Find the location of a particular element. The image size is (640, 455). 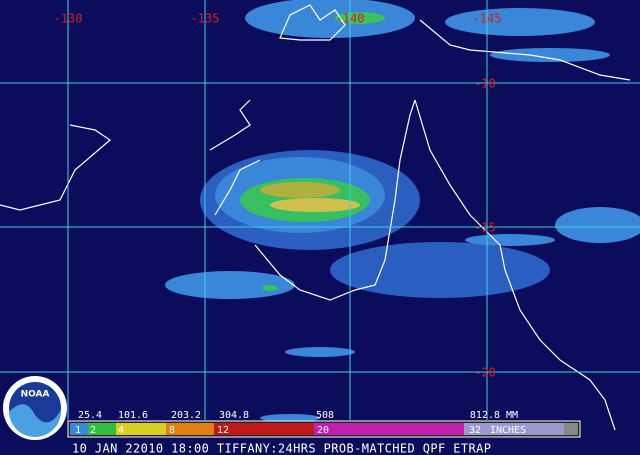

inch-label: 32 is located at coordinates (475, 430).